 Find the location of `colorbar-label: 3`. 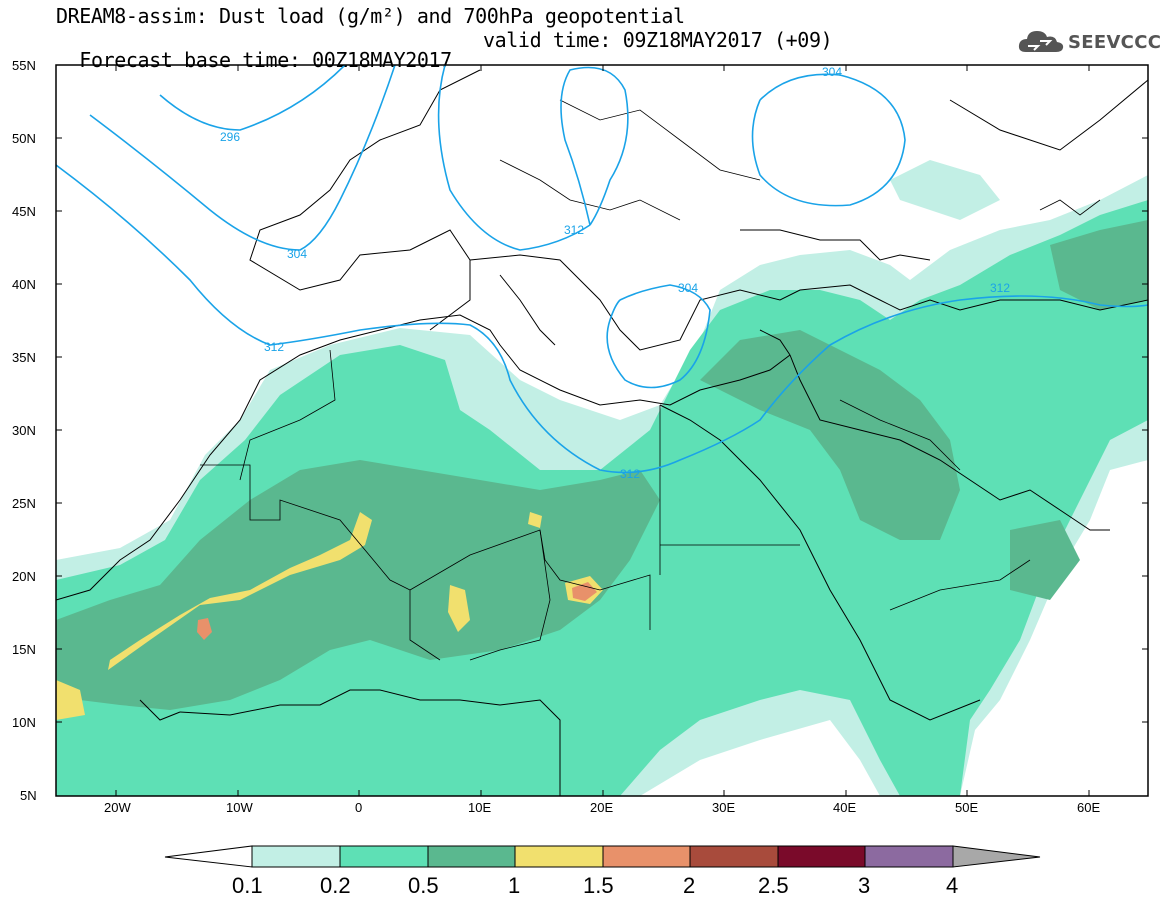

colorbar-label: 3 is located at coordinates (864, 885).